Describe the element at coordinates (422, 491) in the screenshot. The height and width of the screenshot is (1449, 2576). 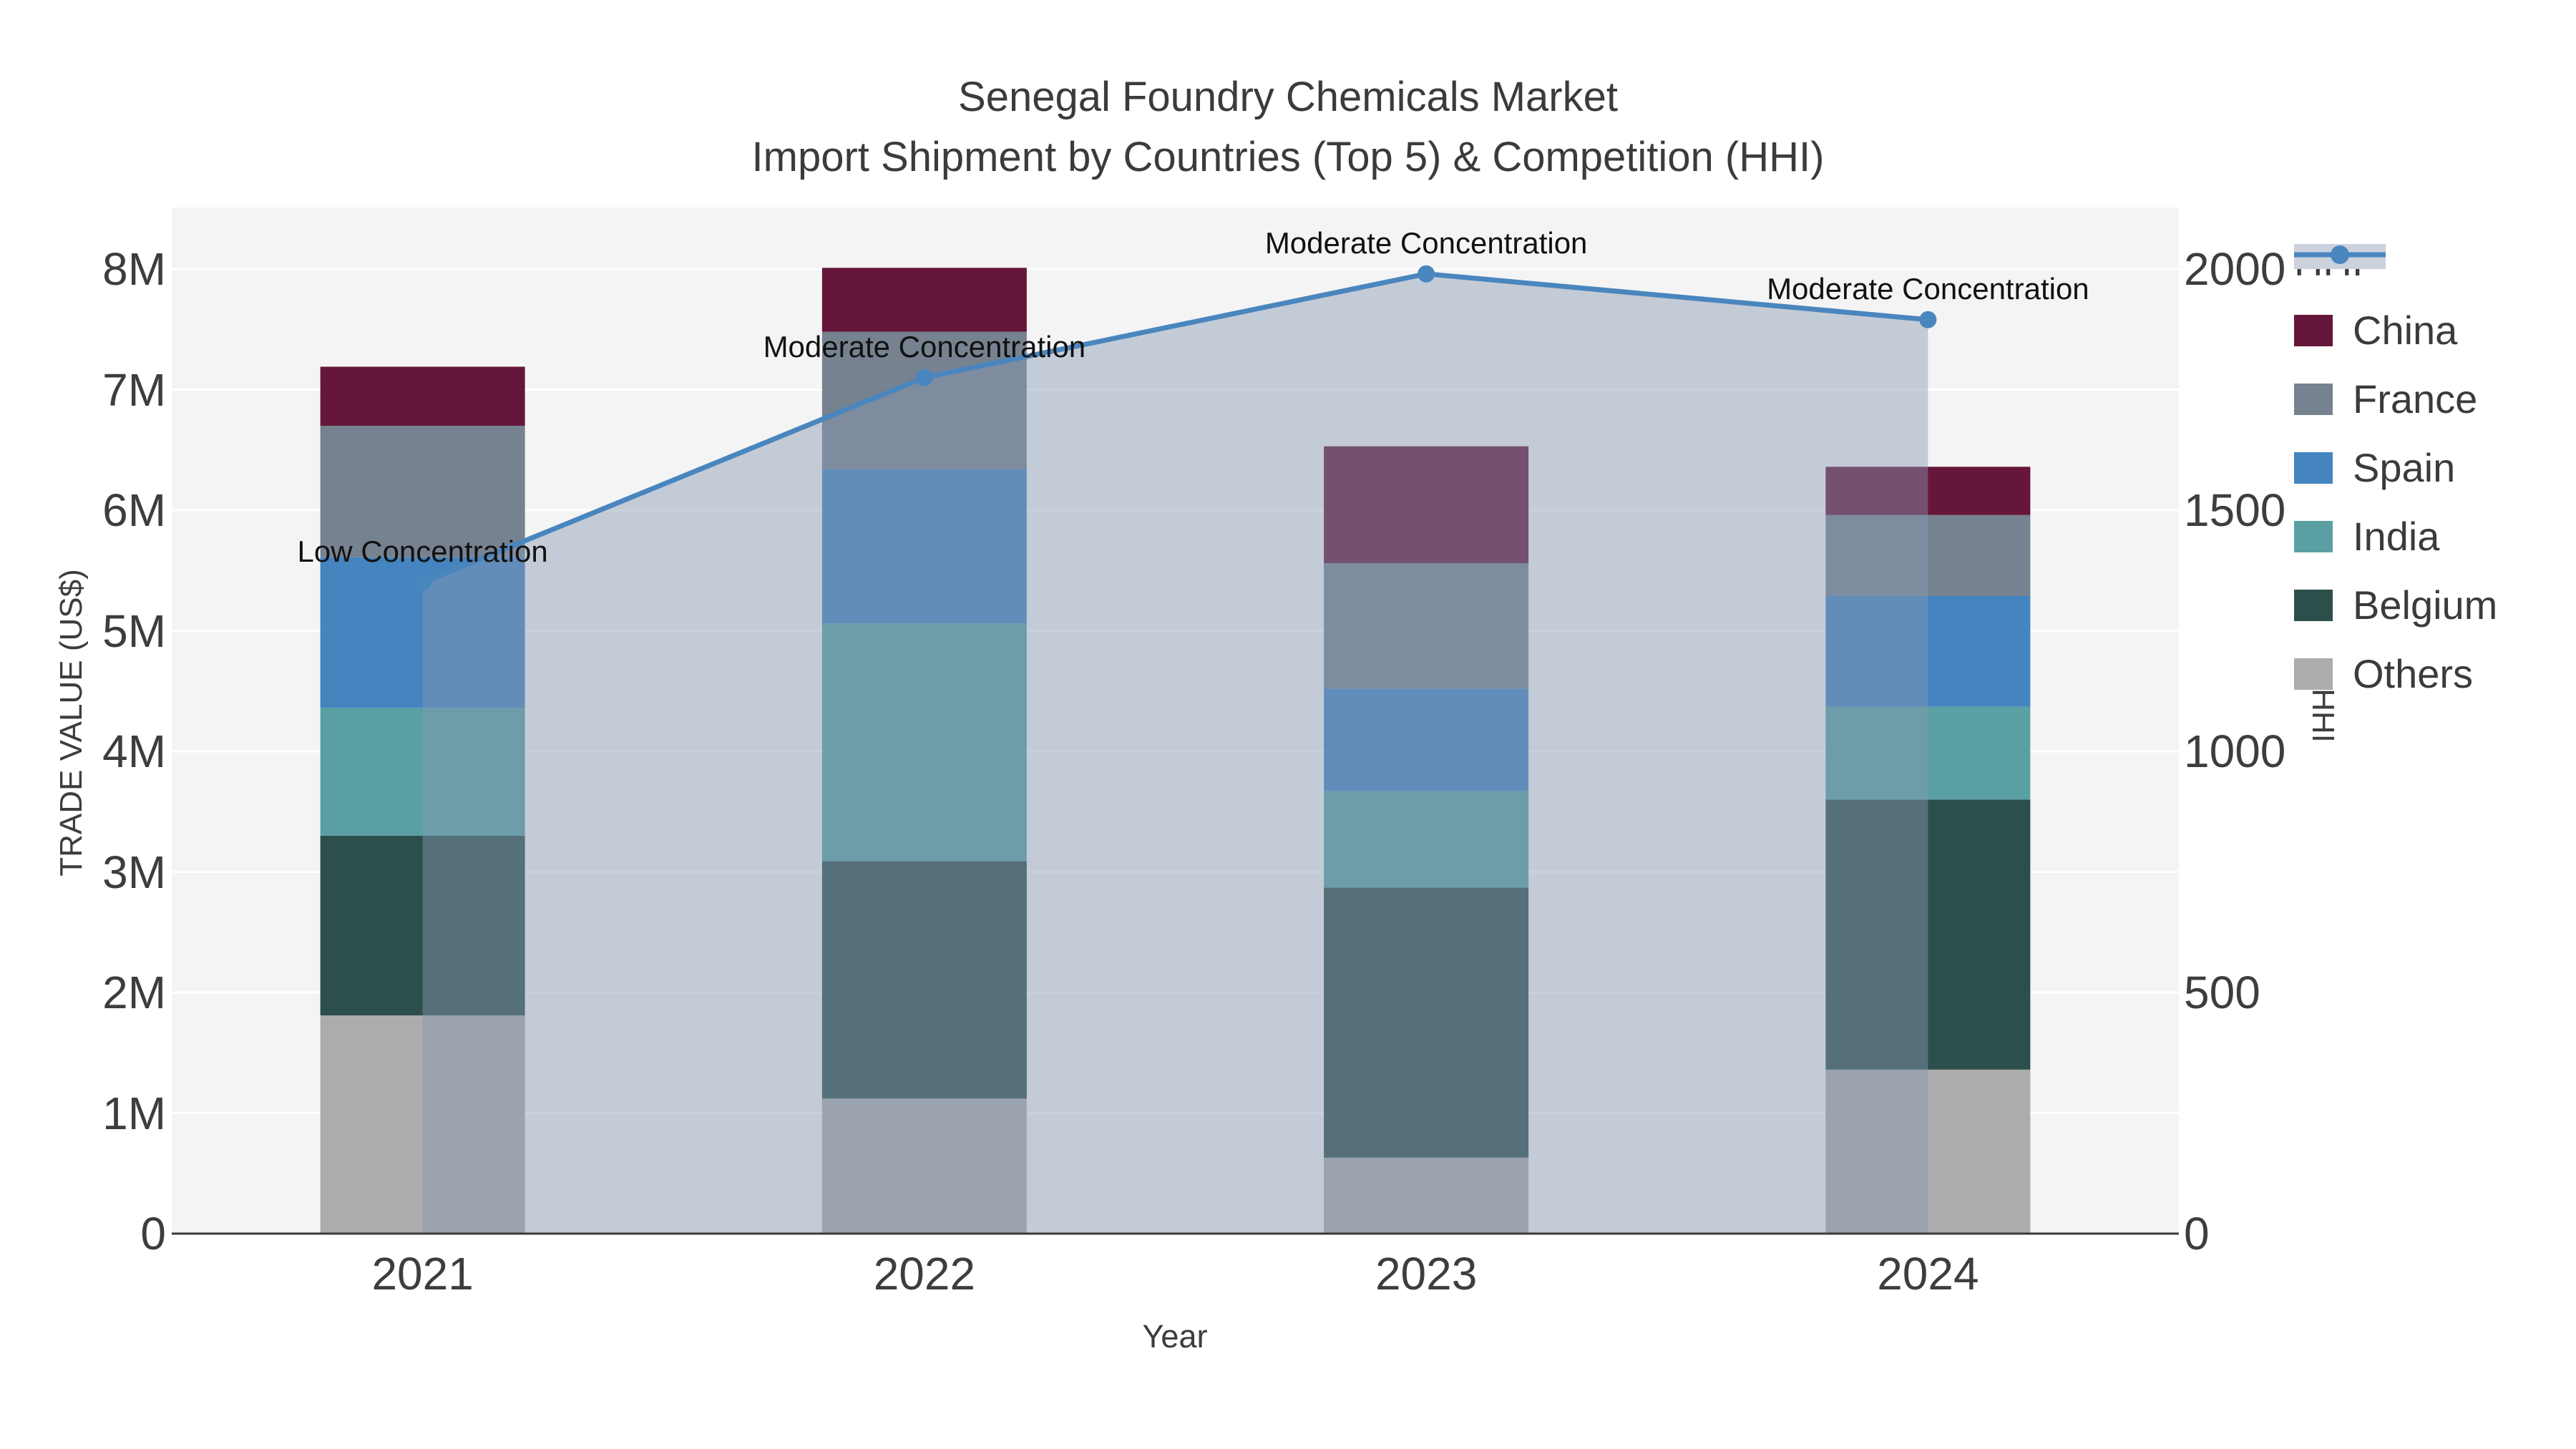
I see `bar-segment-france-2021` at that location.